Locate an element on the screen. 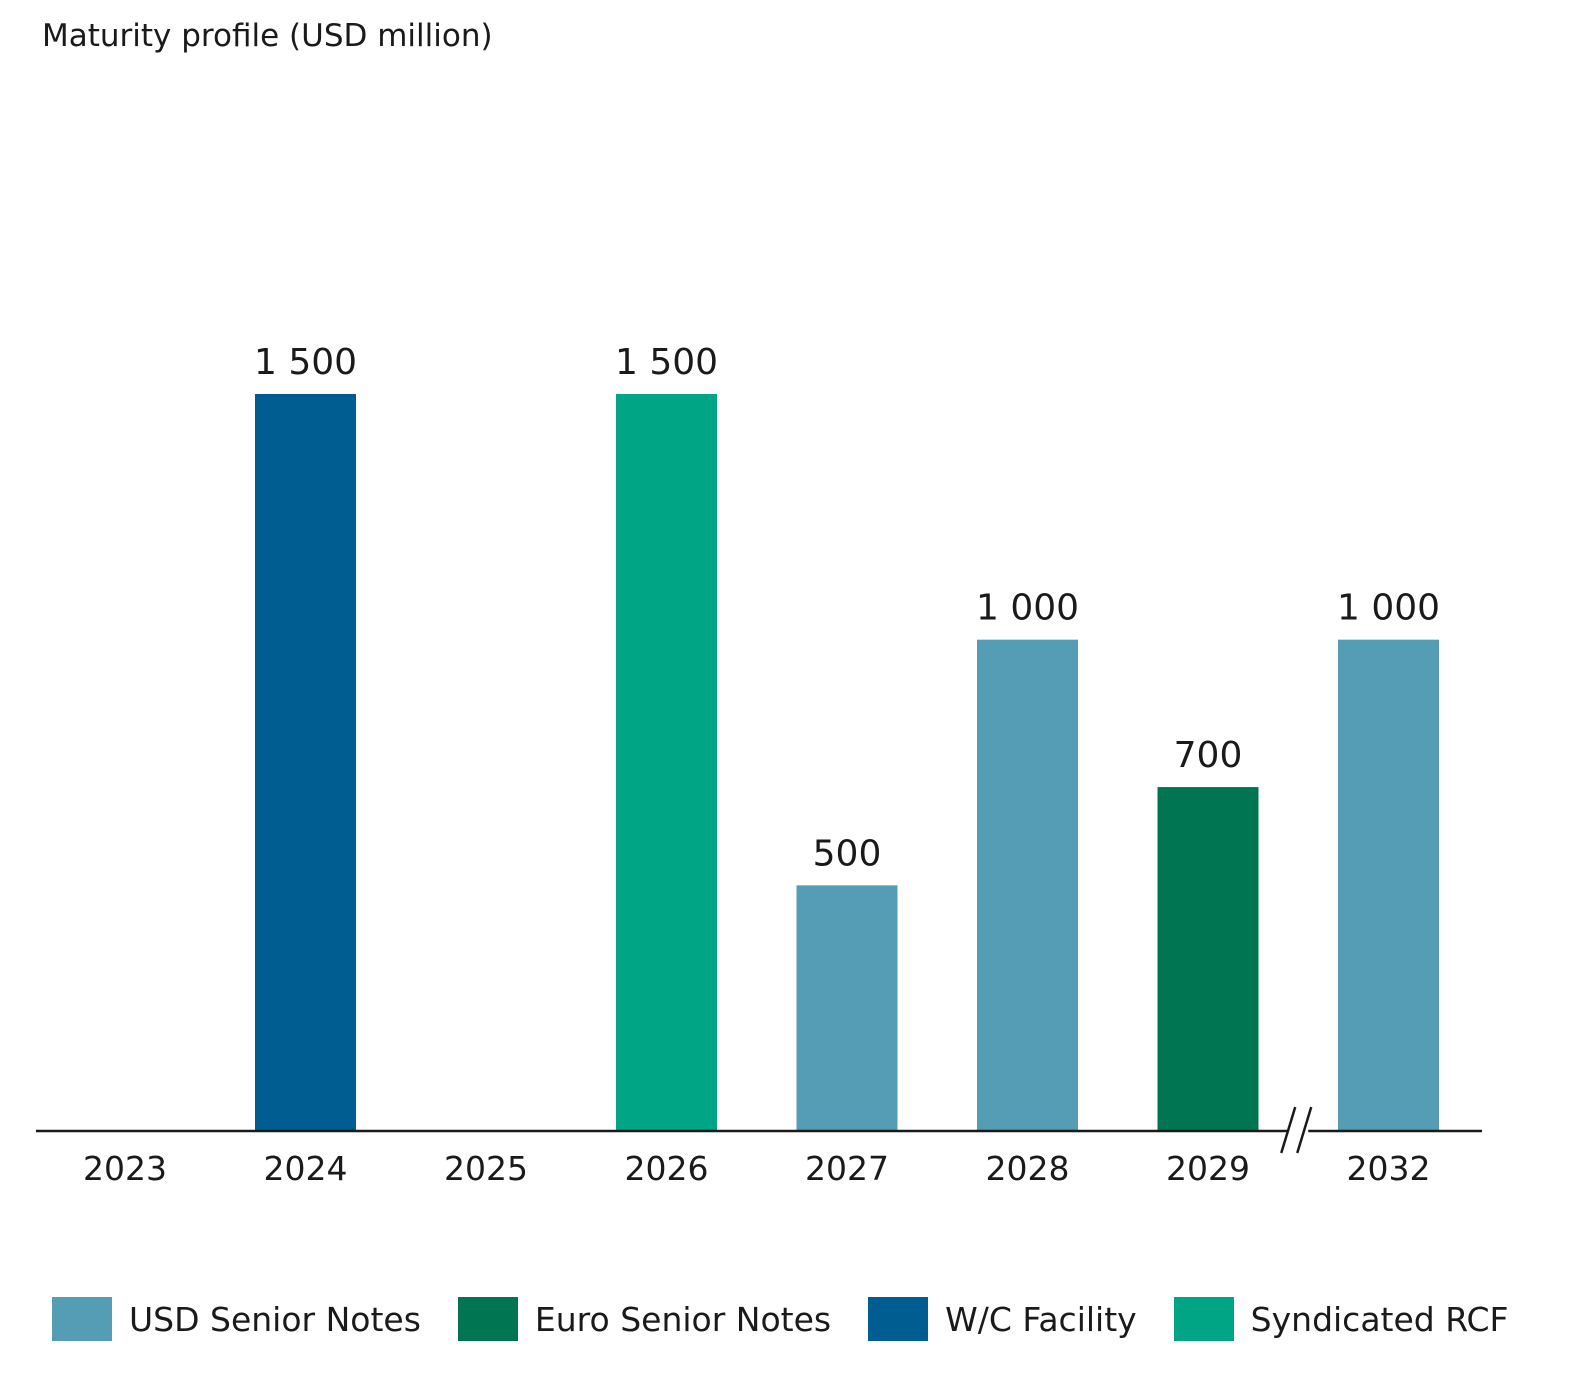  legend-item-euro-senior-notes: Euro Senior Notes is located at coordinates (644, 1319).